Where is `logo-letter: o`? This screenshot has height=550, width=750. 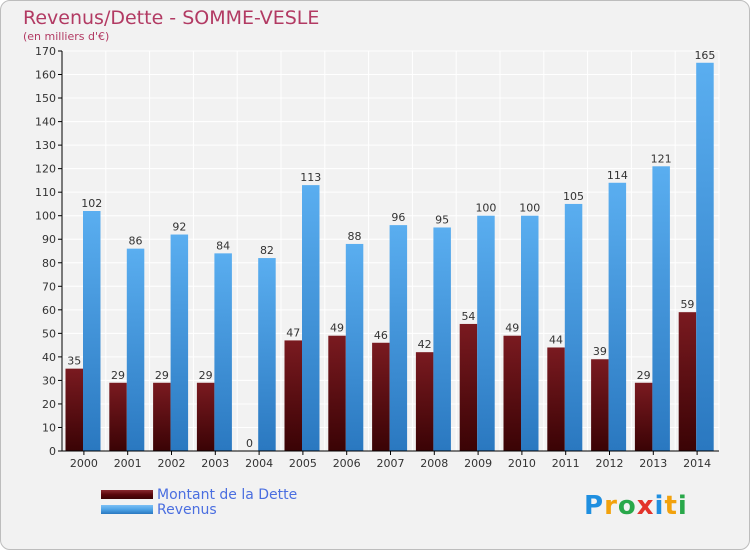 logo-letter: o is located at coordinates (627, 506).